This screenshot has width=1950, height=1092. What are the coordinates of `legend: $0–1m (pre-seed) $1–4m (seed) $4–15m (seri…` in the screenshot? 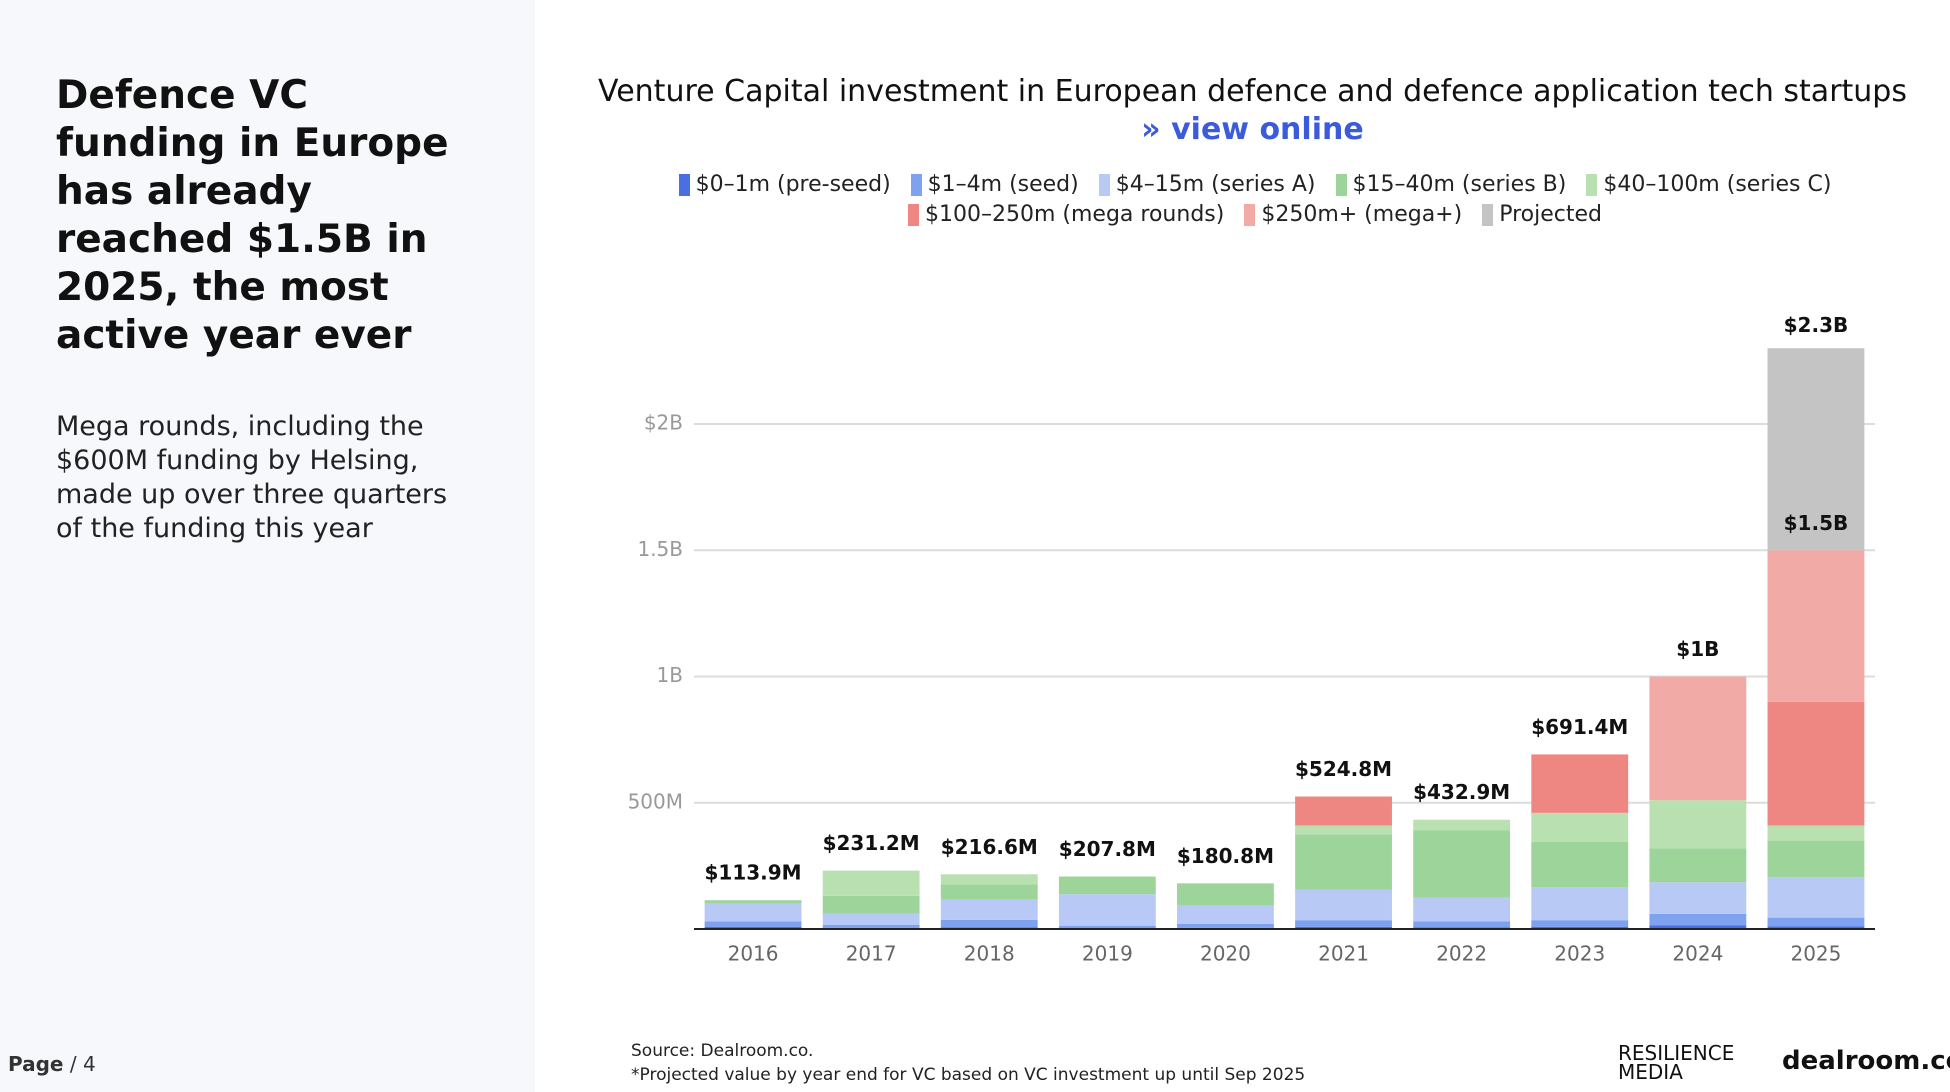 It's located at (1255, 200).